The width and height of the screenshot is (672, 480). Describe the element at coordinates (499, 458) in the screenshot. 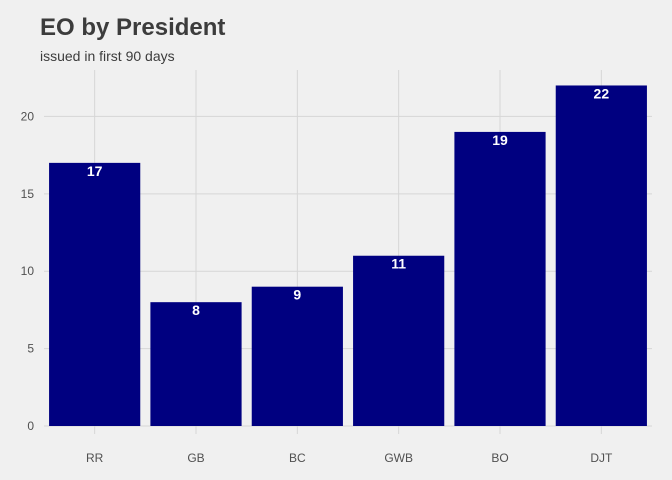

I see `x-tick-label: BO` at that location.